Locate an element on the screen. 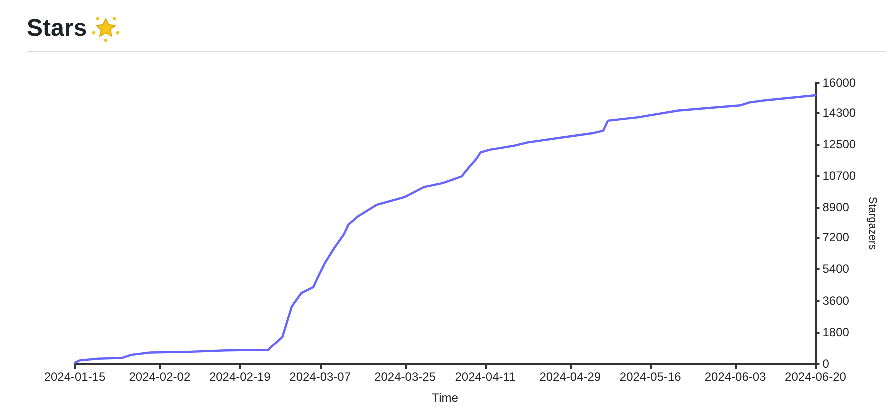 The width and height of the screenshot is (886, 412). x-tick-label: 2024-06-03 is located at coordinates (735, 377).